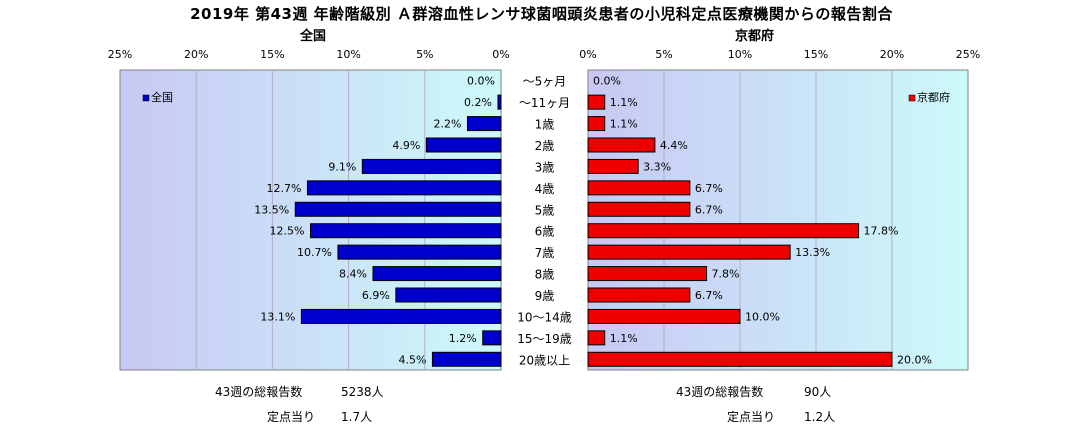 This screenshot has height=429, width=1083. Describe the element at coordinates (545, 232) in the screenshot. I see `category-label: 6歳` at that location.